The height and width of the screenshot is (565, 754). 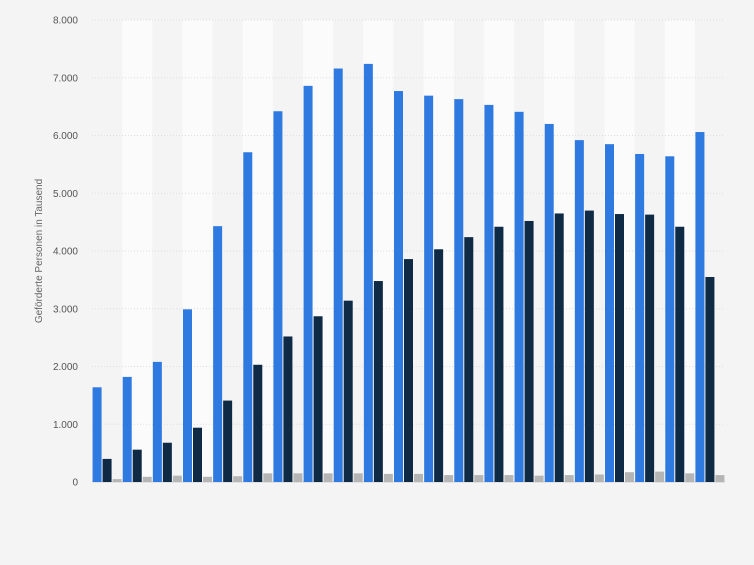 I want to click on y-axis-label: Geförderte Personen in Tausend, so click(x=39, y=251).